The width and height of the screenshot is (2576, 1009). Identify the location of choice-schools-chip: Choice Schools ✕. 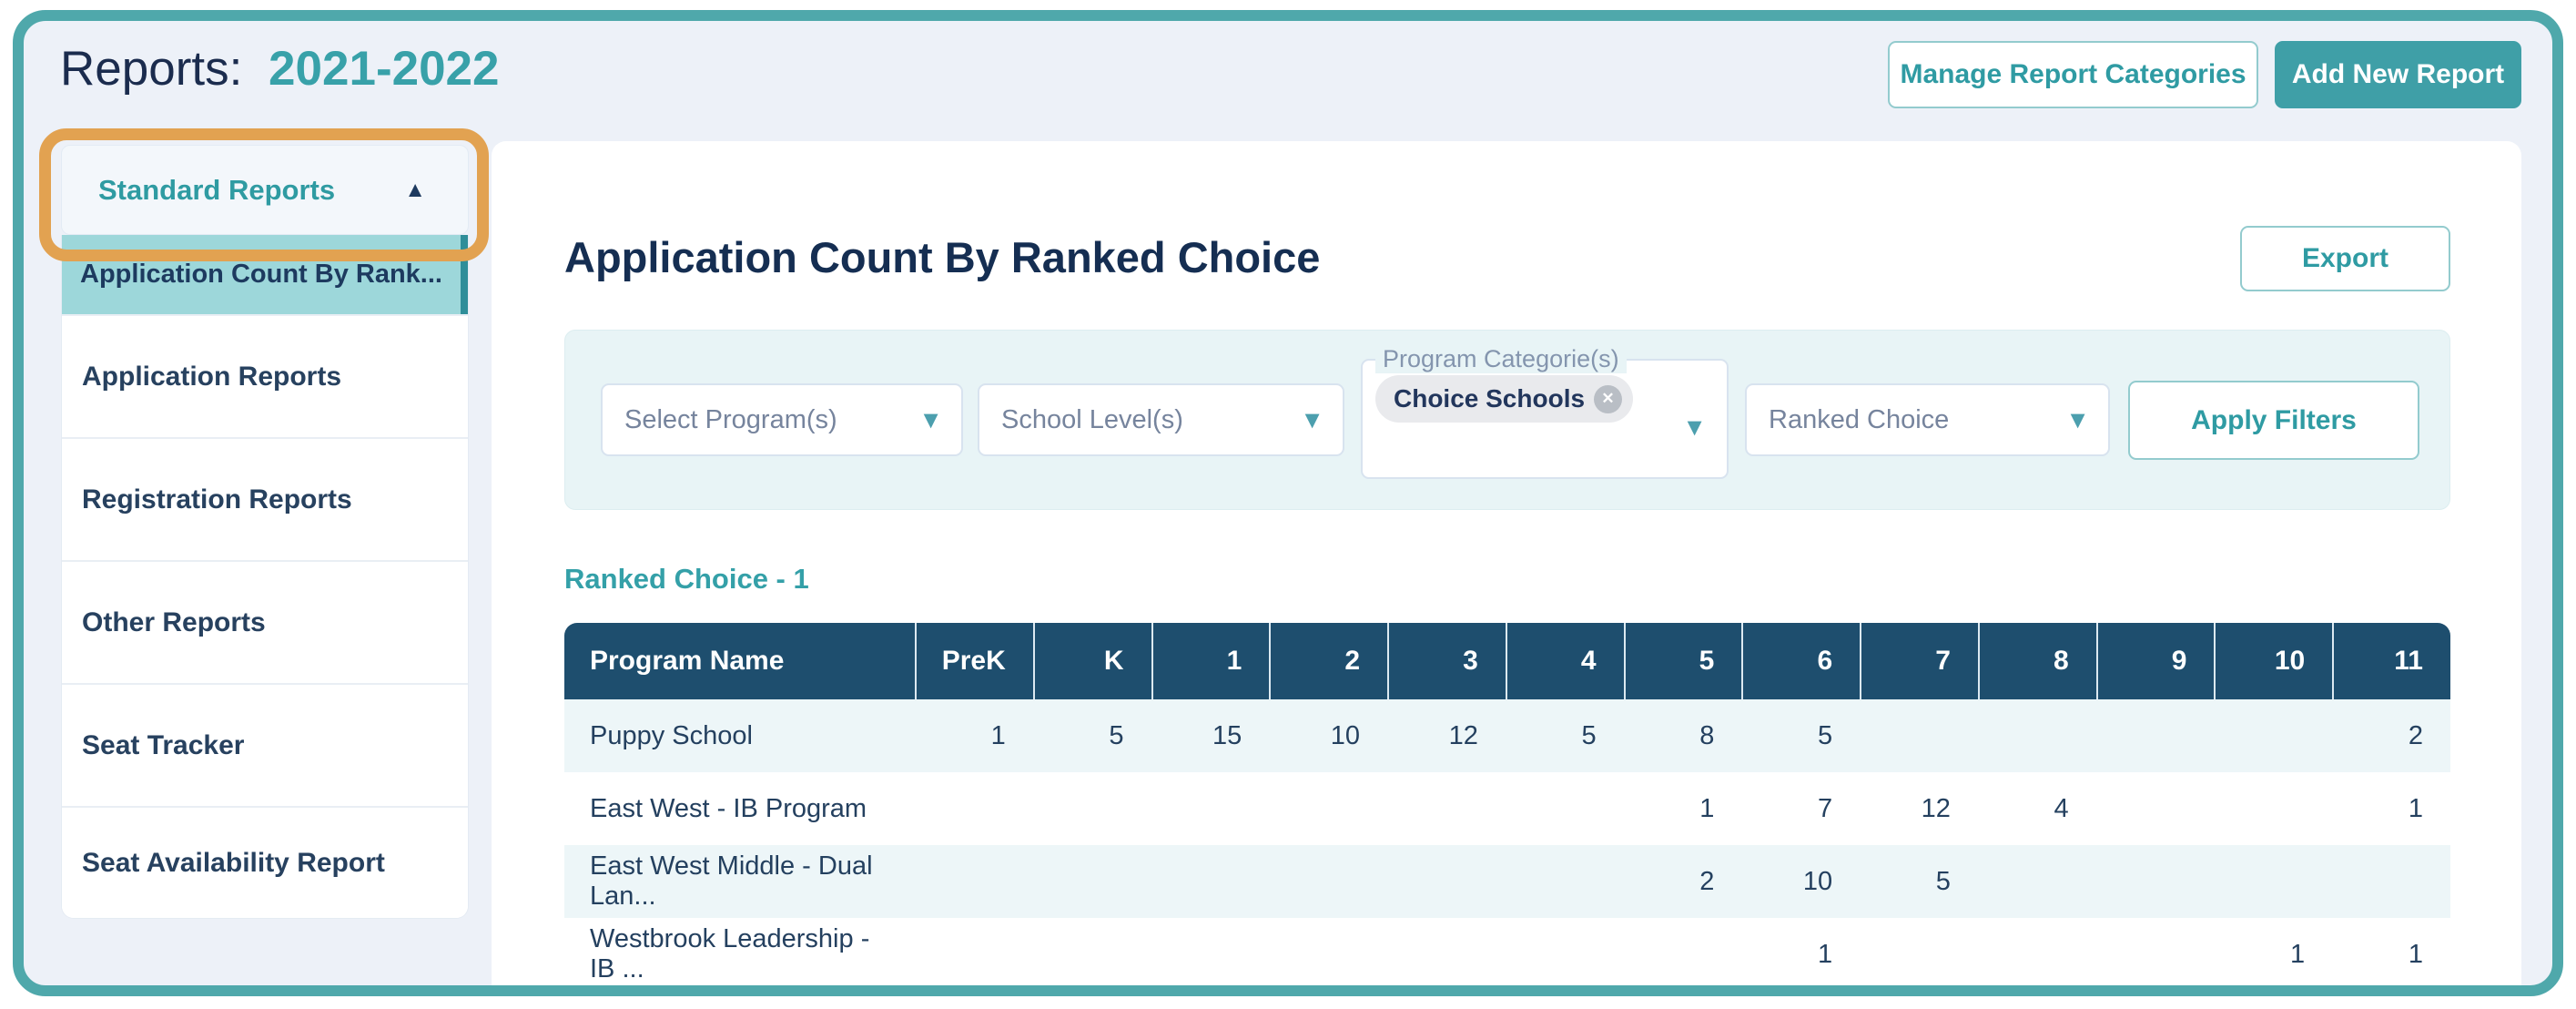
(1504, 399).